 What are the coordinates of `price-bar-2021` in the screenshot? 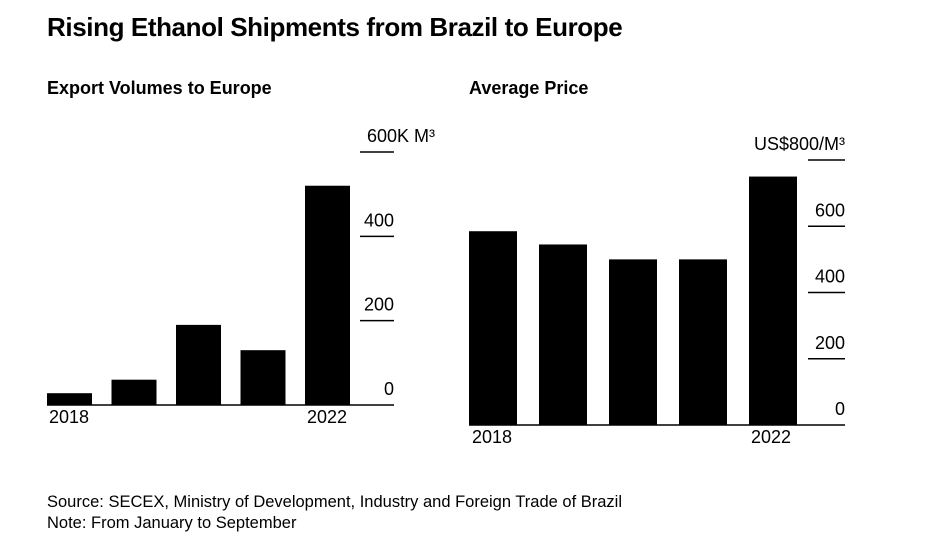 It's located at (703, 342).